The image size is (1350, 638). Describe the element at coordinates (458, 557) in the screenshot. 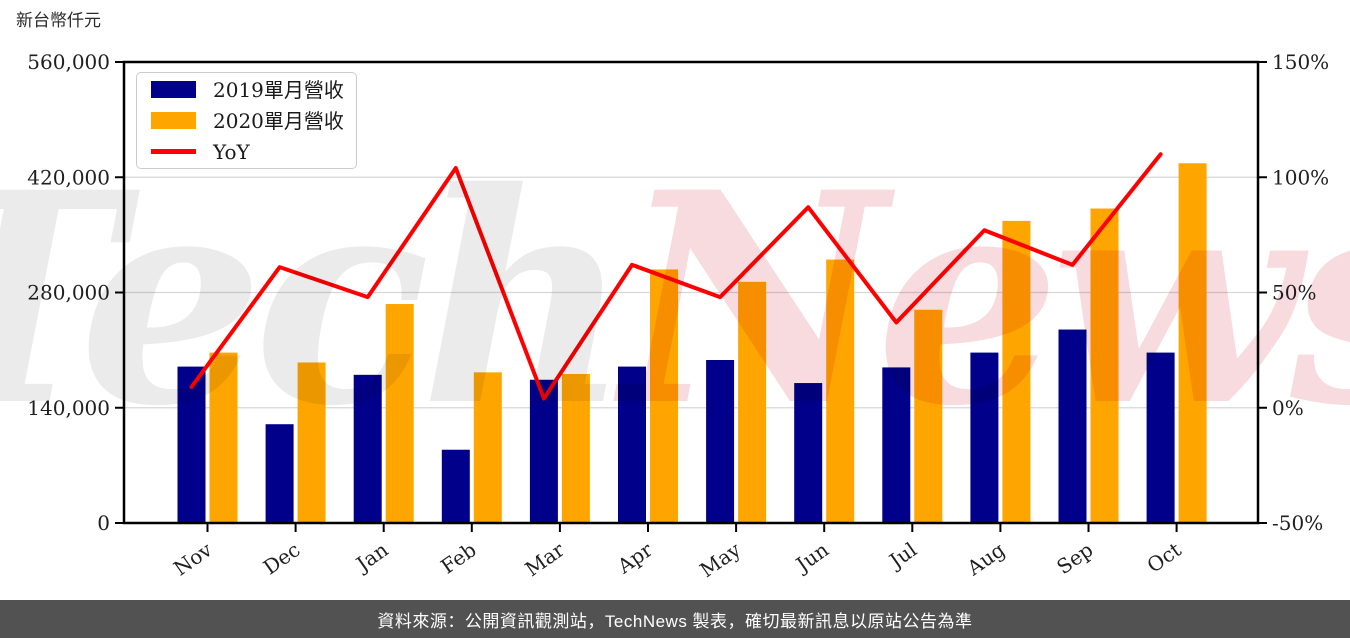

I see `svg-text: Feb` at that location.